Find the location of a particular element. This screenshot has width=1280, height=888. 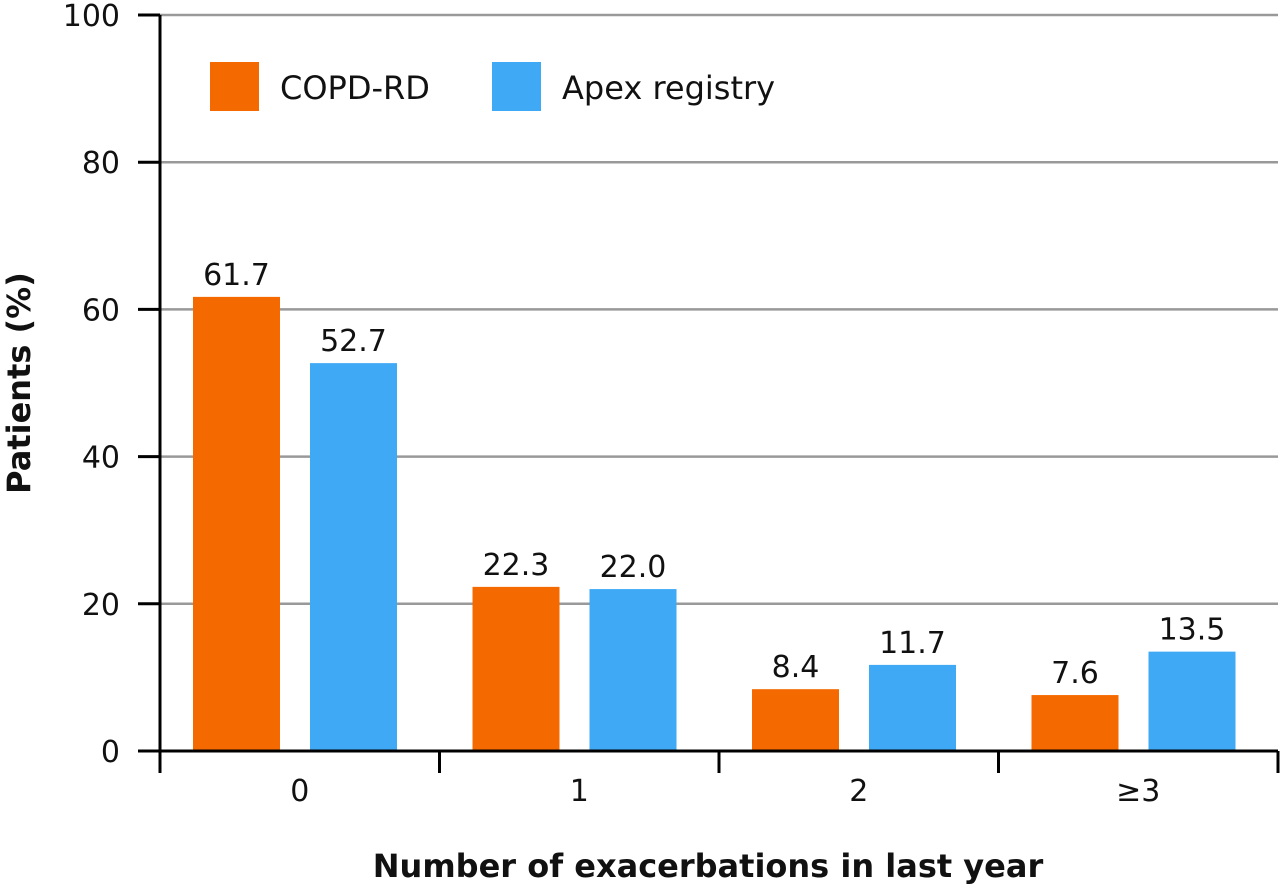

x-tick-label: 2 is located at coordinates (858, 791).